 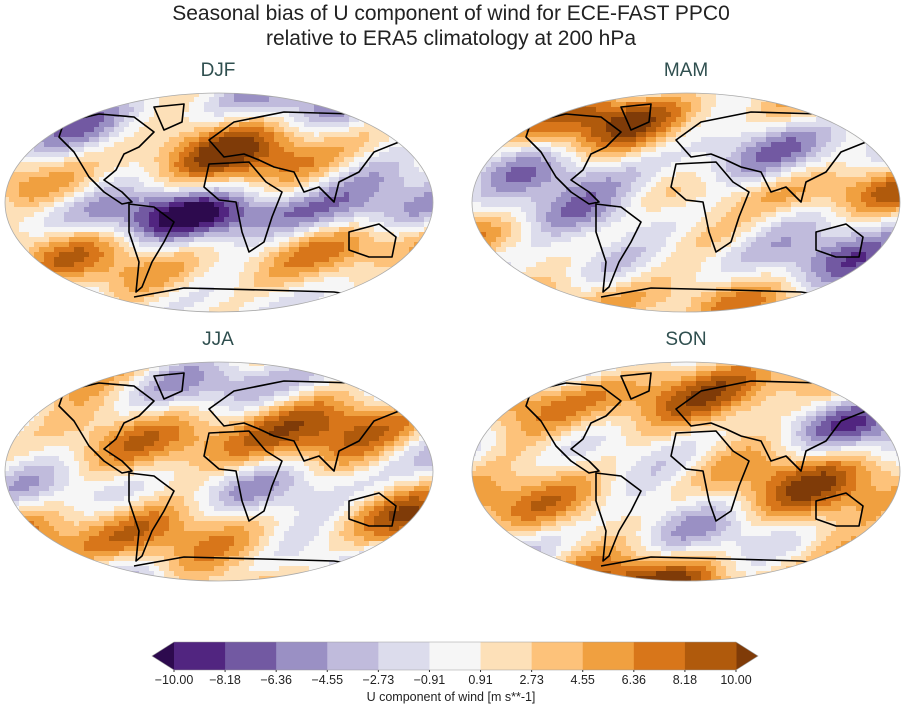 I want to click on map-djf, so click(x=219, y=202).